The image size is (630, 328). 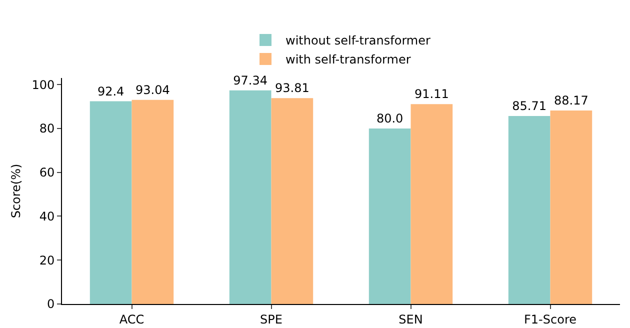 What do you see at coordinates (47, 173) in the screenshot?
I see `y-tick-label: 60` at bounding box center [47, 173].